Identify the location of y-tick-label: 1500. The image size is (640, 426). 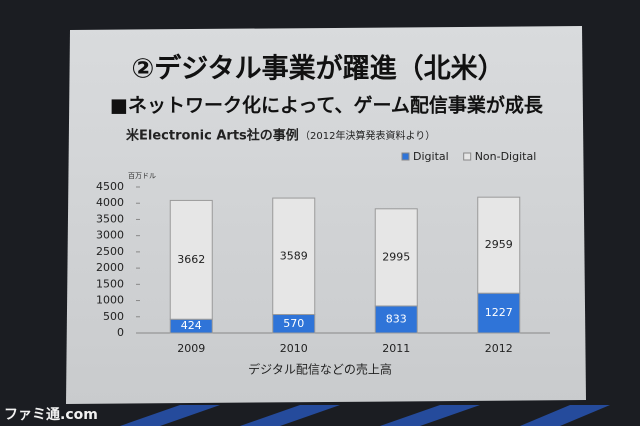
(110, 283).